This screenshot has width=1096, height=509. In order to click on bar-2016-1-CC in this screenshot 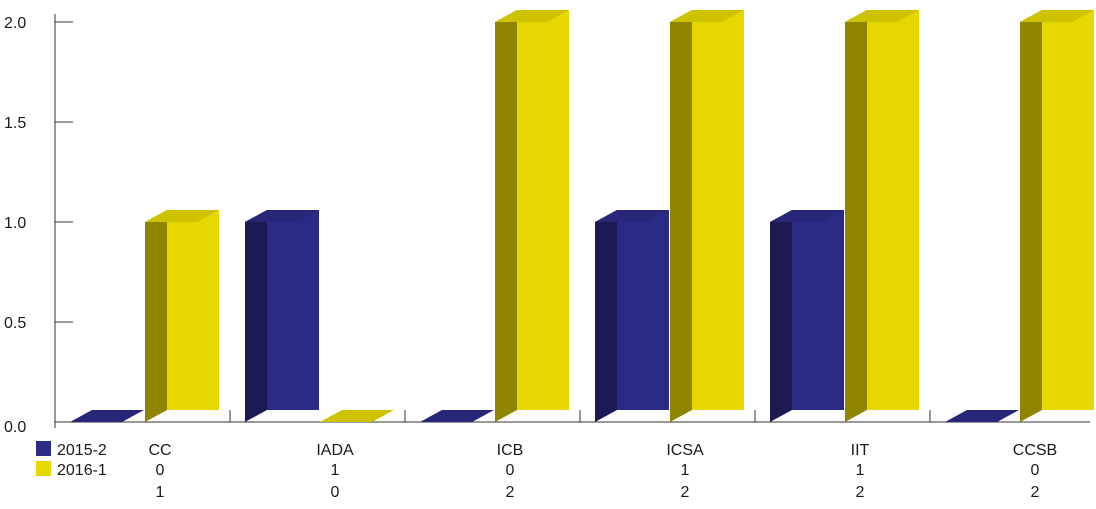, I will do `click(182, 316)`.